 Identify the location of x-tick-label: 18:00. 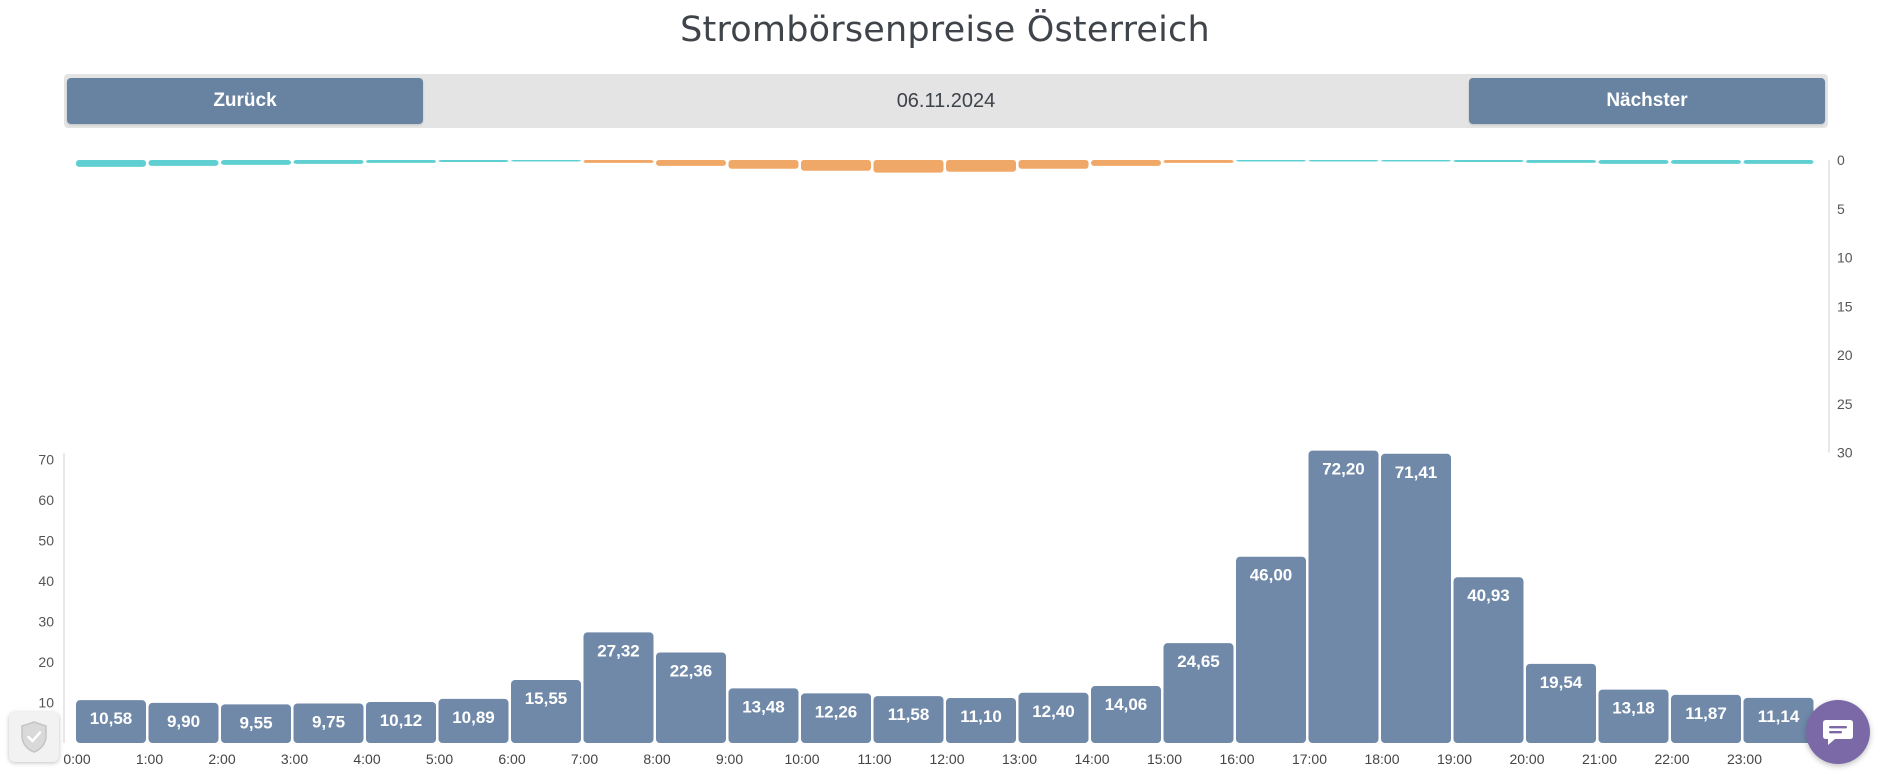
(1381, 759).